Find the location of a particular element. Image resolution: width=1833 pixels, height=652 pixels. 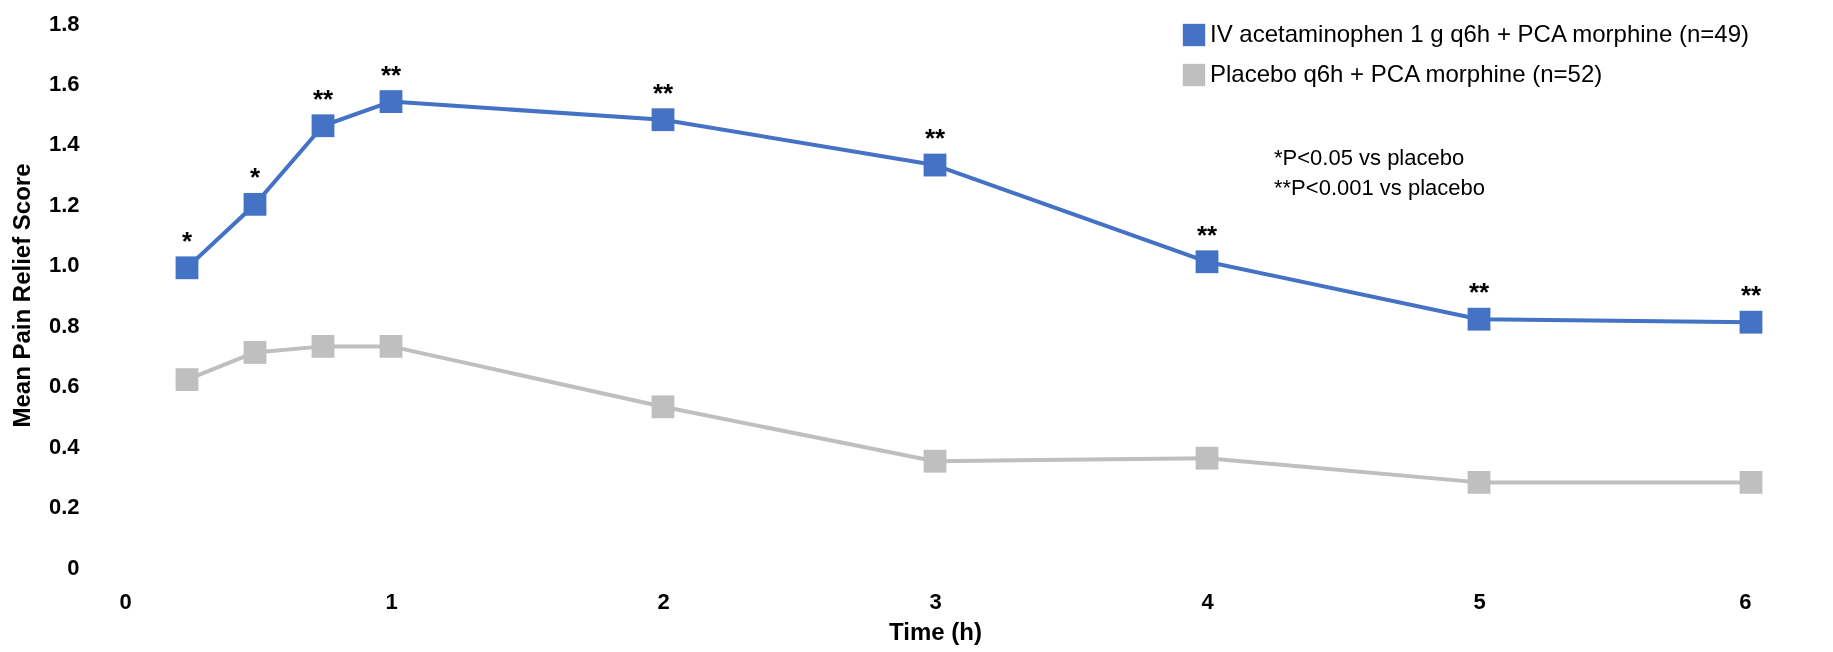

x-tick-label: 5 is located at coordinates (1479, 601).